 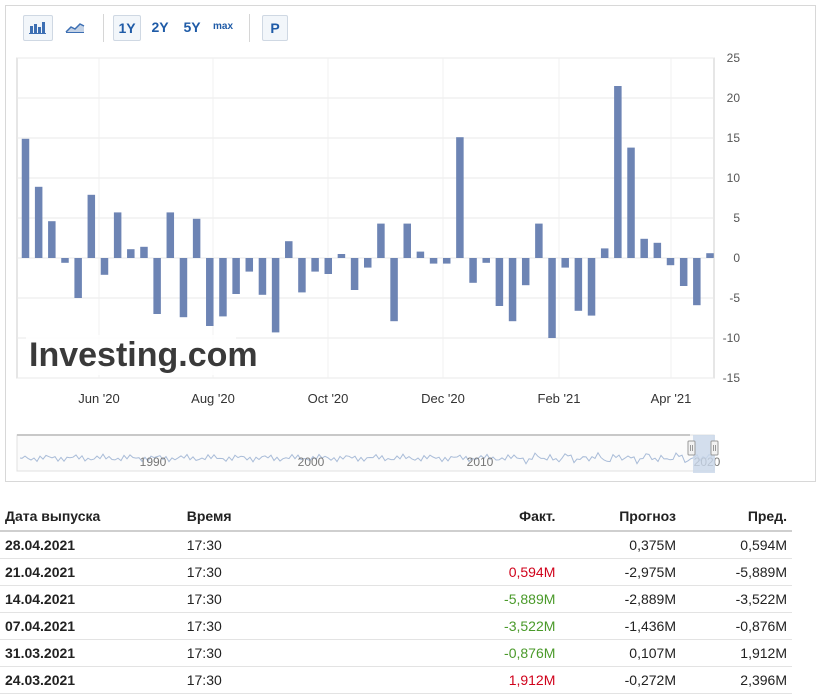 What do you see at coordinates (91, 653) in the screenshot?
I see `release-date-cell: 31.03.2021` at bounding box center [91, 653].